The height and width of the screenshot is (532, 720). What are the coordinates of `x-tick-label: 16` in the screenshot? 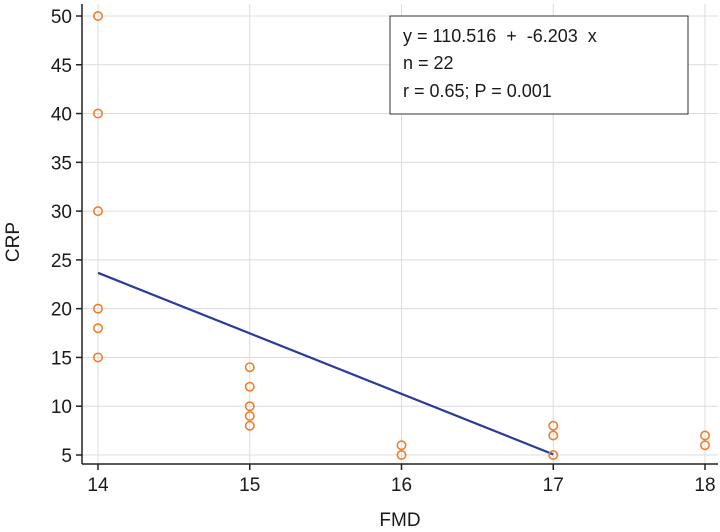 It's located at (401, 485).